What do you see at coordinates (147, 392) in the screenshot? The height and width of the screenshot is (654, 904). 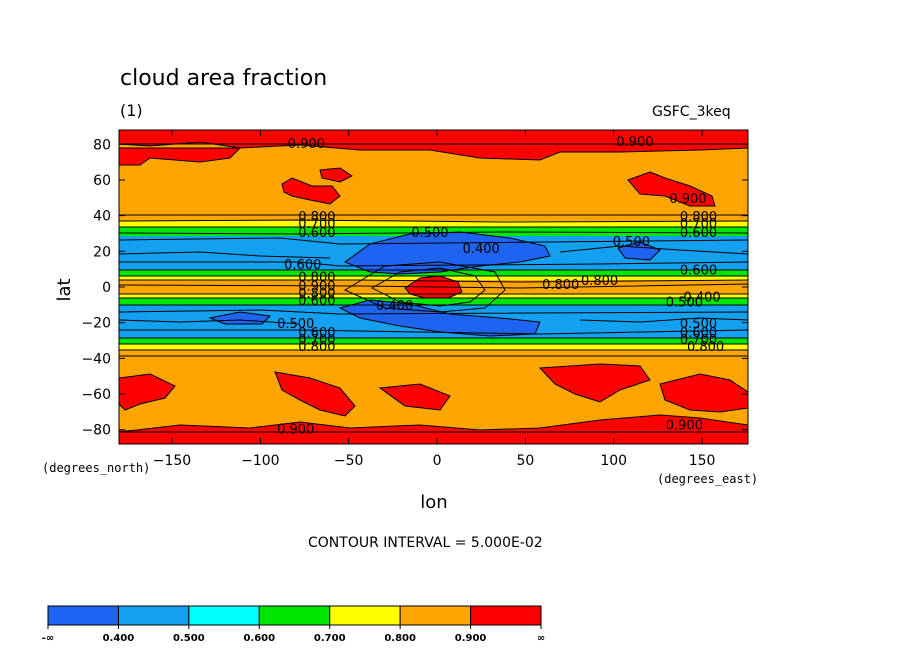 I see `red-blob-s1` at bounding box center [147, 392].